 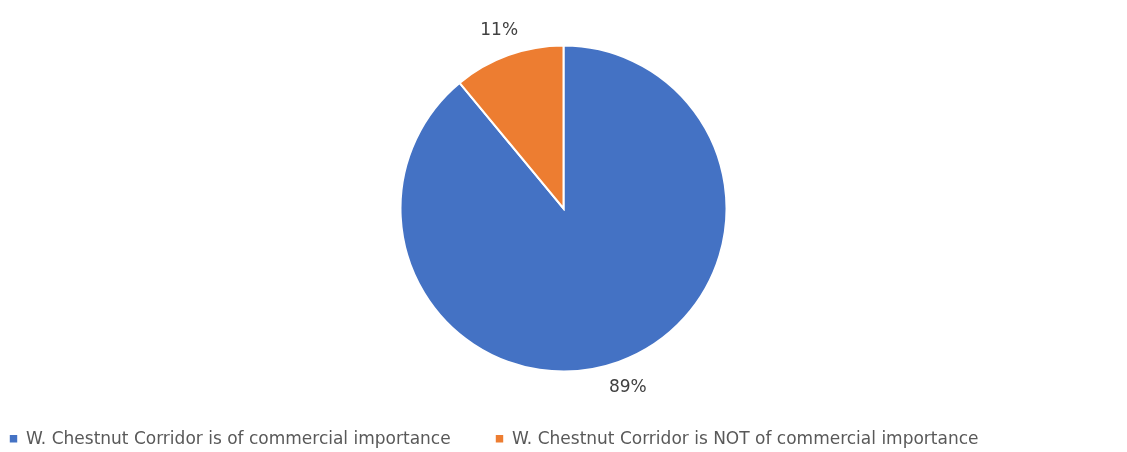 I want to click on data-label: 11%, so click(x=499, y=28).